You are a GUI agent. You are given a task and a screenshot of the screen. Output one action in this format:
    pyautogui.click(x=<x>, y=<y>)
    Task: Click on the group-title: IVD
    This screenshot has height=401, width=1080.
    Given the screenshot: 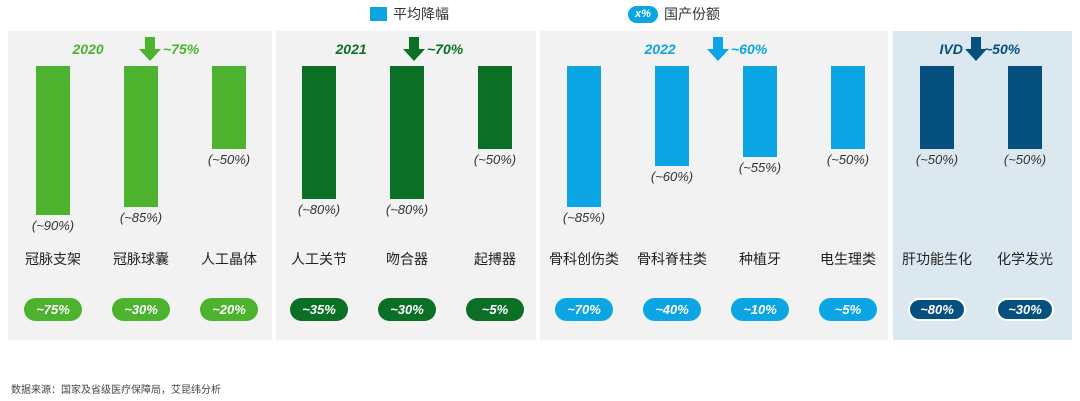 What is the action you would take?
    pyautogui.click(x=951, y=49)
    